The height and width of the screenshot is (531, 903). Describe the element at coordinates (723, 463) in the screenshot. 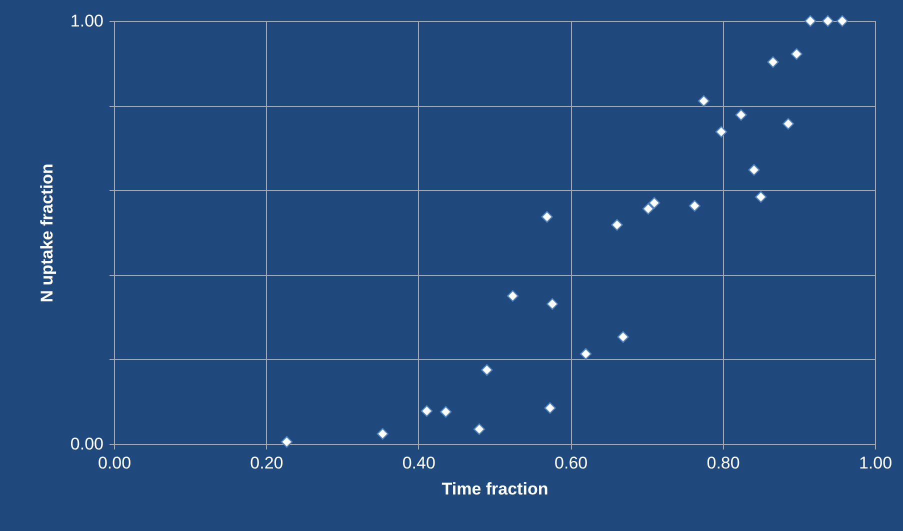

I see `x-tick-label: 0.80` at that location.